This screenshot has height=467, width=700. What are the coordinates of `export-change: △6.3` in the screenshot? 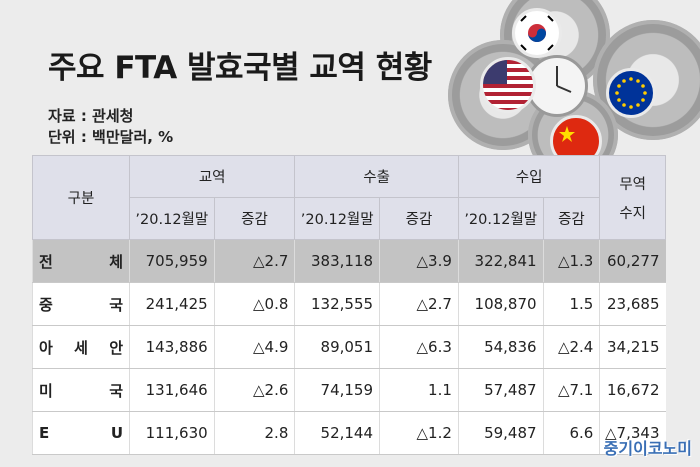 It's located at (419, 347).